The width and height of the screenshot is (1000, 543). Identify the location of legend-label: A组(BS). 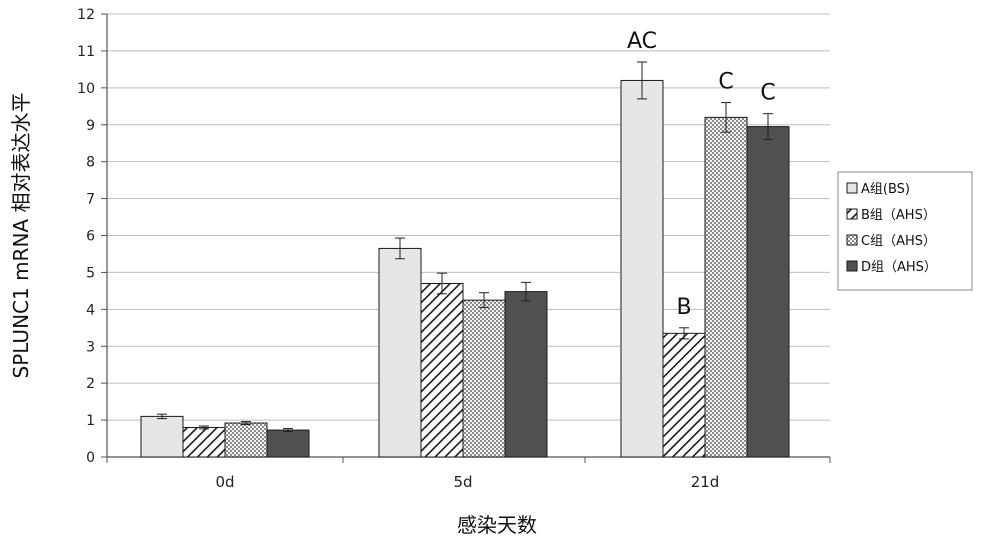
(885, 189).